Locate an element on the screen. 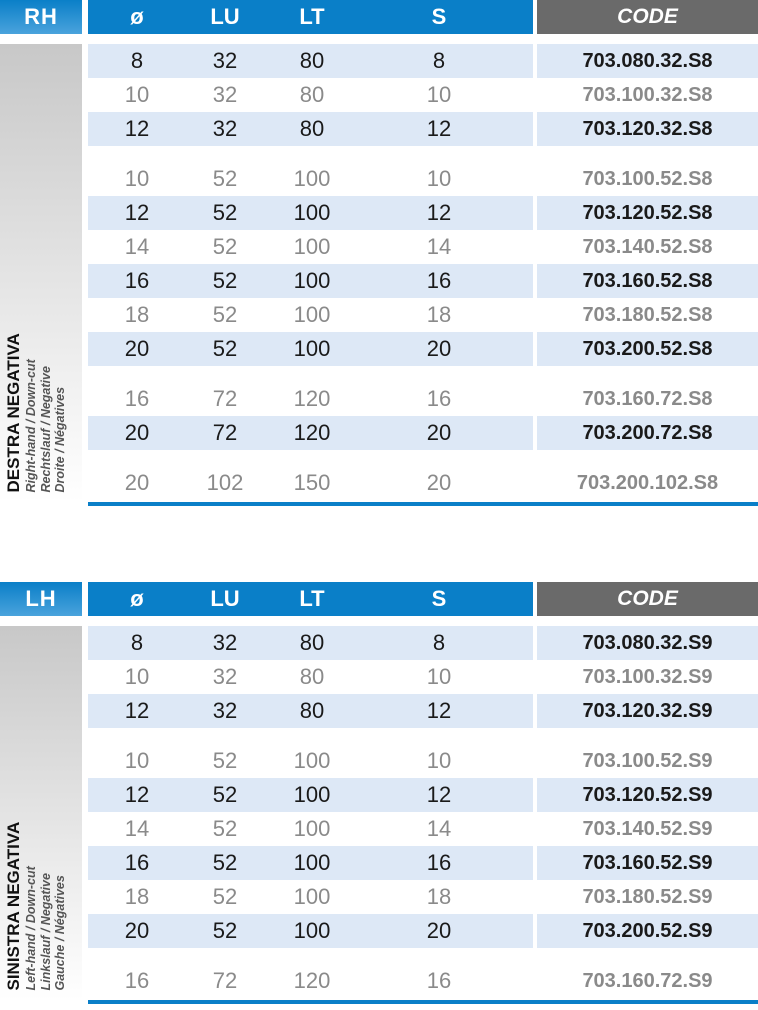 This screenshot has width=758, height=1010. cell-code: 703.100.52.S9 is located at coordinates (647, 761).